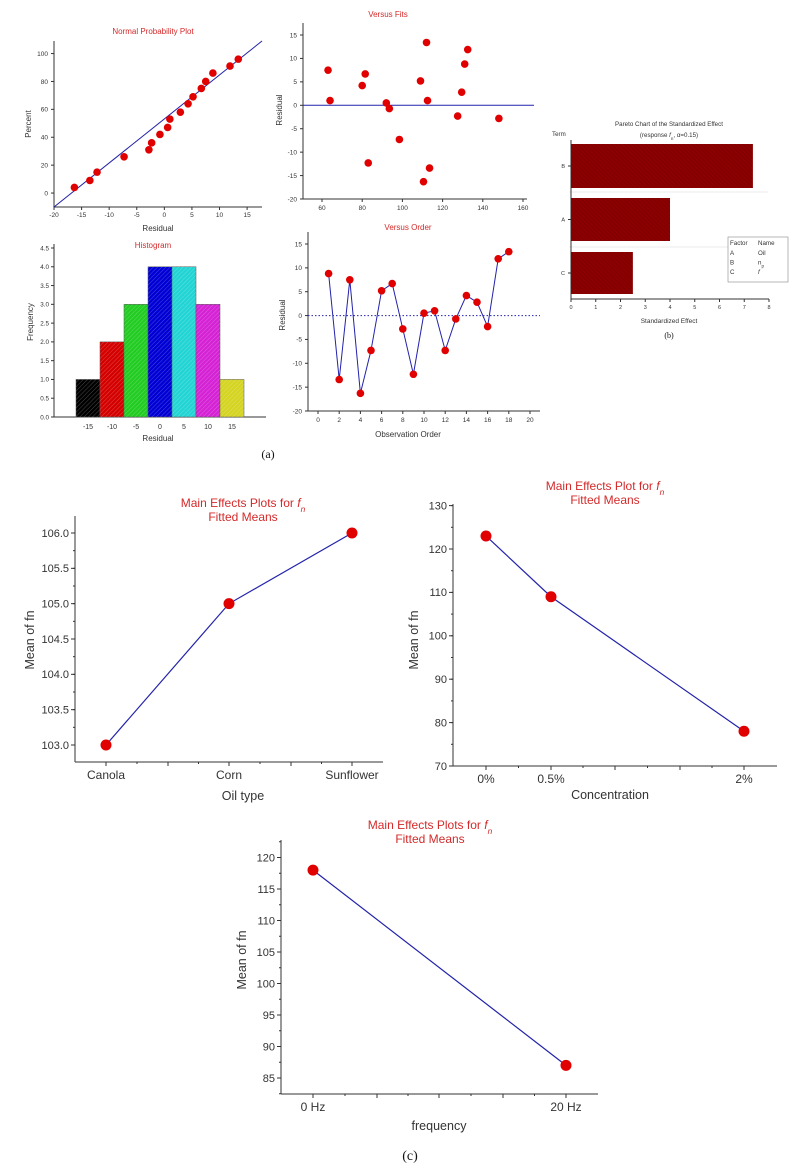 Image resolution: width=801 pixels, height=1171 pixels. I want to click on x-tick-label: 0.5%, so click(551, 779).